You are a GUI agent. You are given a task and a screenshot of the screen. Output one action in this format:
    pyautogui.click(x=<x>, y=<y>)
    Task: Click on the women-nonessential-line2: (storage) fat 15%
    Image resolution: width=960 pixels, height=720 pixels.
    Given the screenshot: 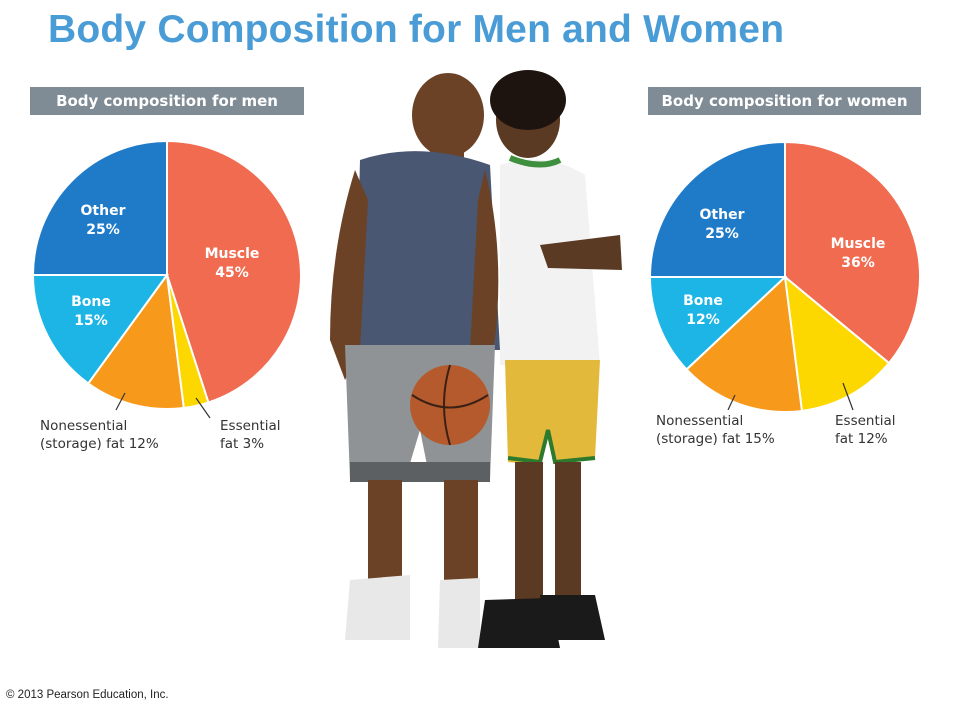 What is the action you would take?
    pyautogui.click(x=715, y=439)
    